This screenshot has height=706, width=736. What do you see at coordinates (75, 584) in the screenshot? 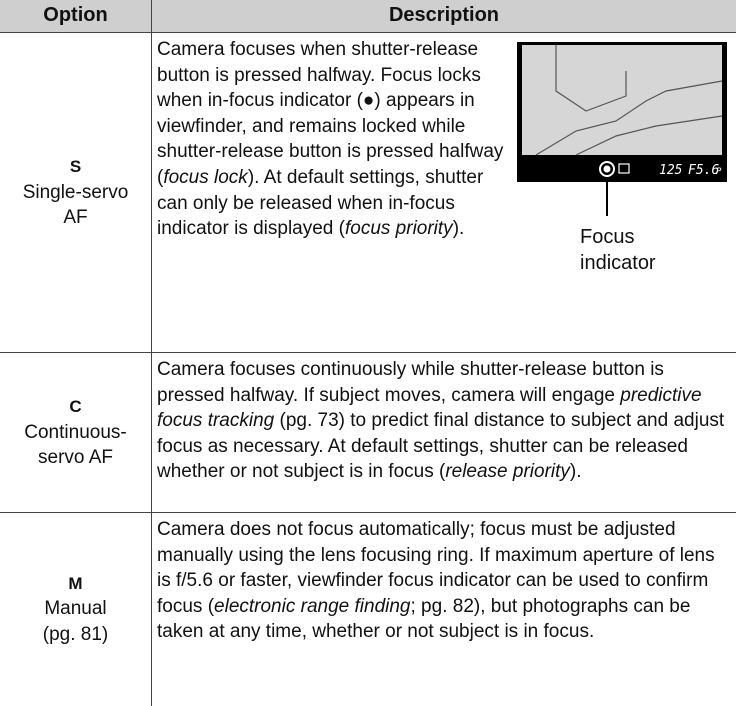
I see `option-code: M` at bounding box center [75, 584].